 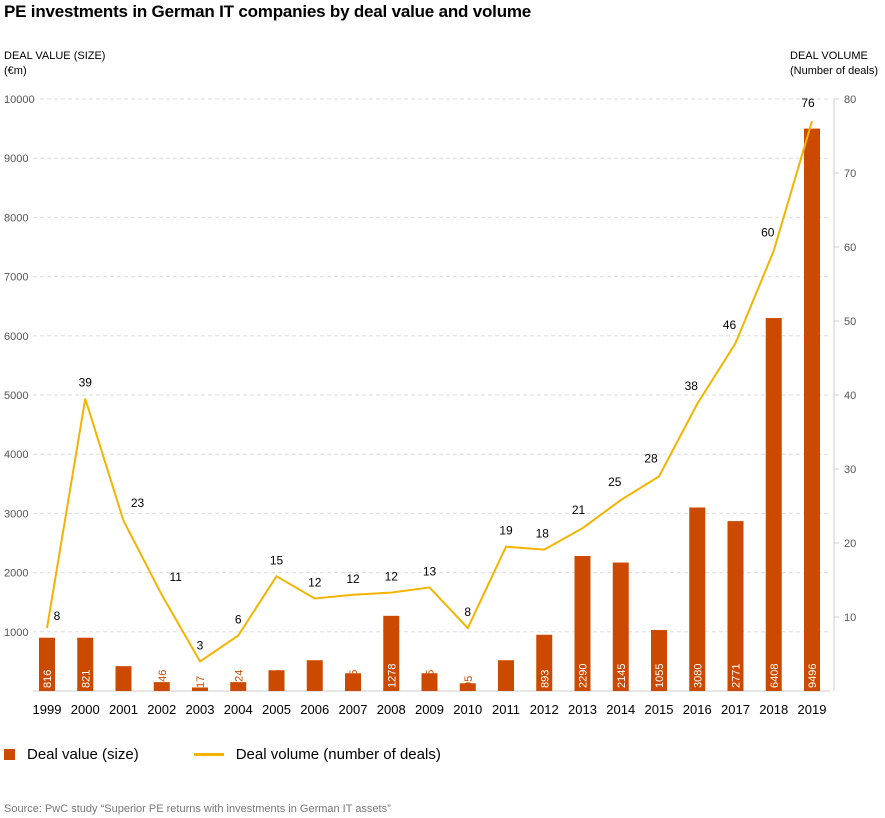 I want to click on line-value-label: 25, so click(x=615, y=482).